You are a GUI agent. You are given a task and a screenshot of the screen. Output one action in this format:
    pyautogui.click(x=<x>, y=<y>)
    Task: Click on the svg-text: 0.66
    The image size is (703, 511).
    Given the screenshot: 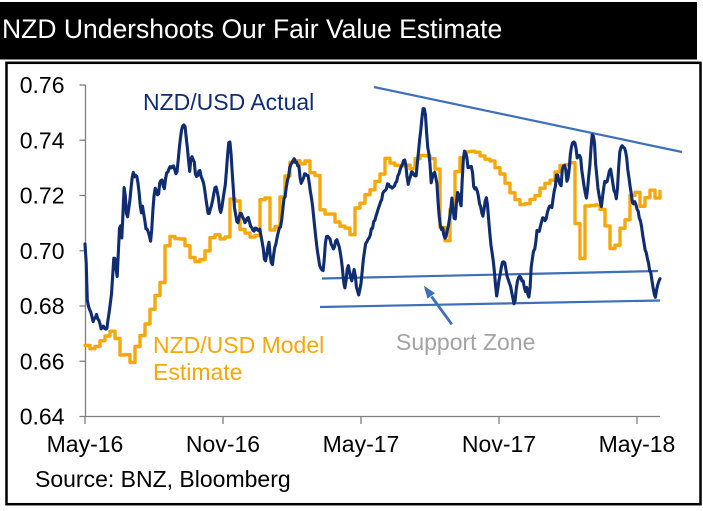 What is the action you would take?
    pyautogui.click(x=42, y=361)
    